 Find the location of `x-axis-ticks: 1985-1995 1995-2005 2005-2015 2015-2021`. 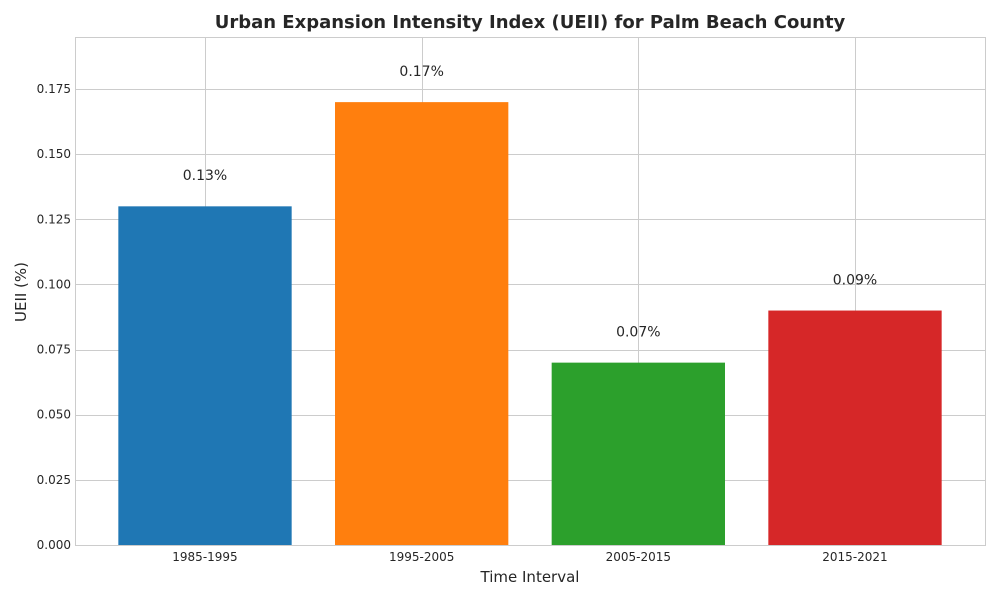

x-axis-ticks: 1985-1995 1995-2005 2005-2015 2015-2021 is located at coordinates (529, 557).